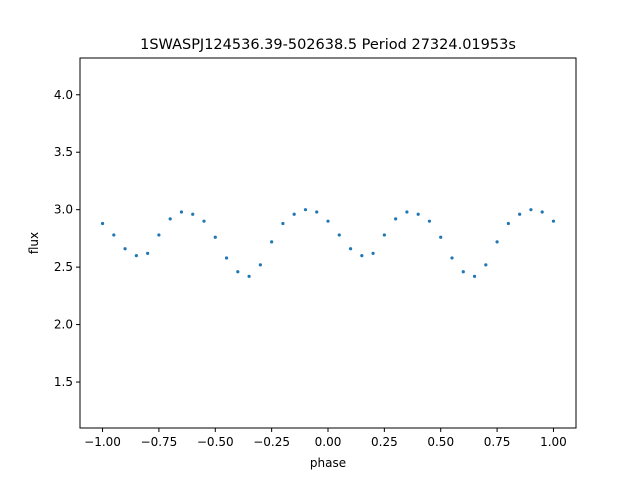  I want to click on x-tick-label: 1.00, so click(553, 442).